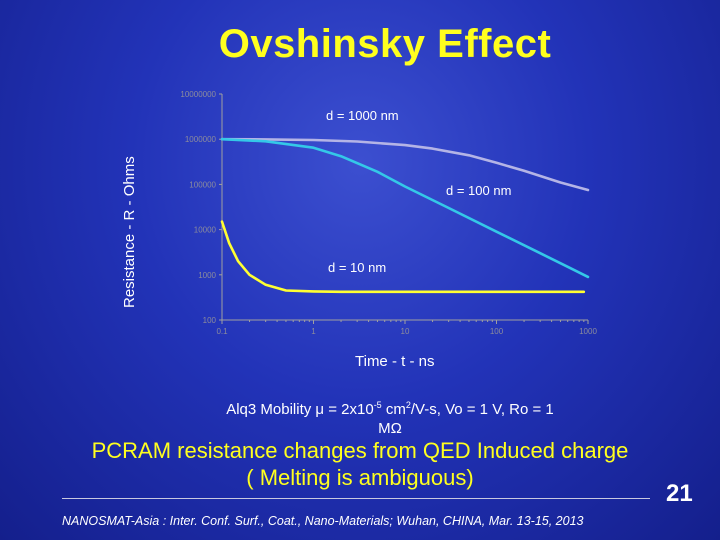 Image resolution: width=720 pixels, height=540 pixels. I want to click on mobility-exponent: -5, so click(377, 405).